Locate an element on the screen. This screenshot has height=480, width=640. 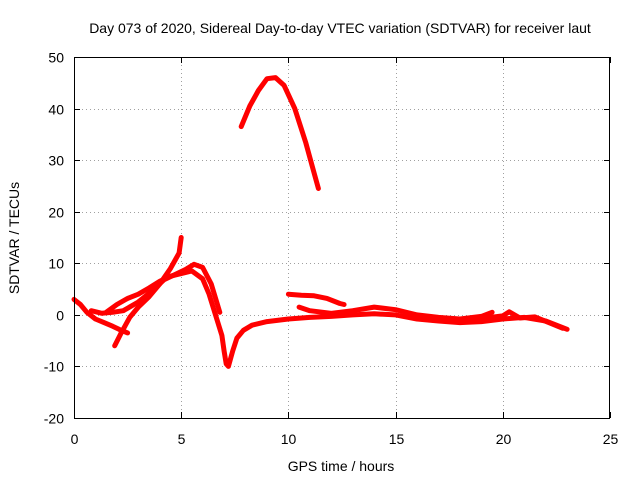
series-sat-g is located at coordinates (395, 313).